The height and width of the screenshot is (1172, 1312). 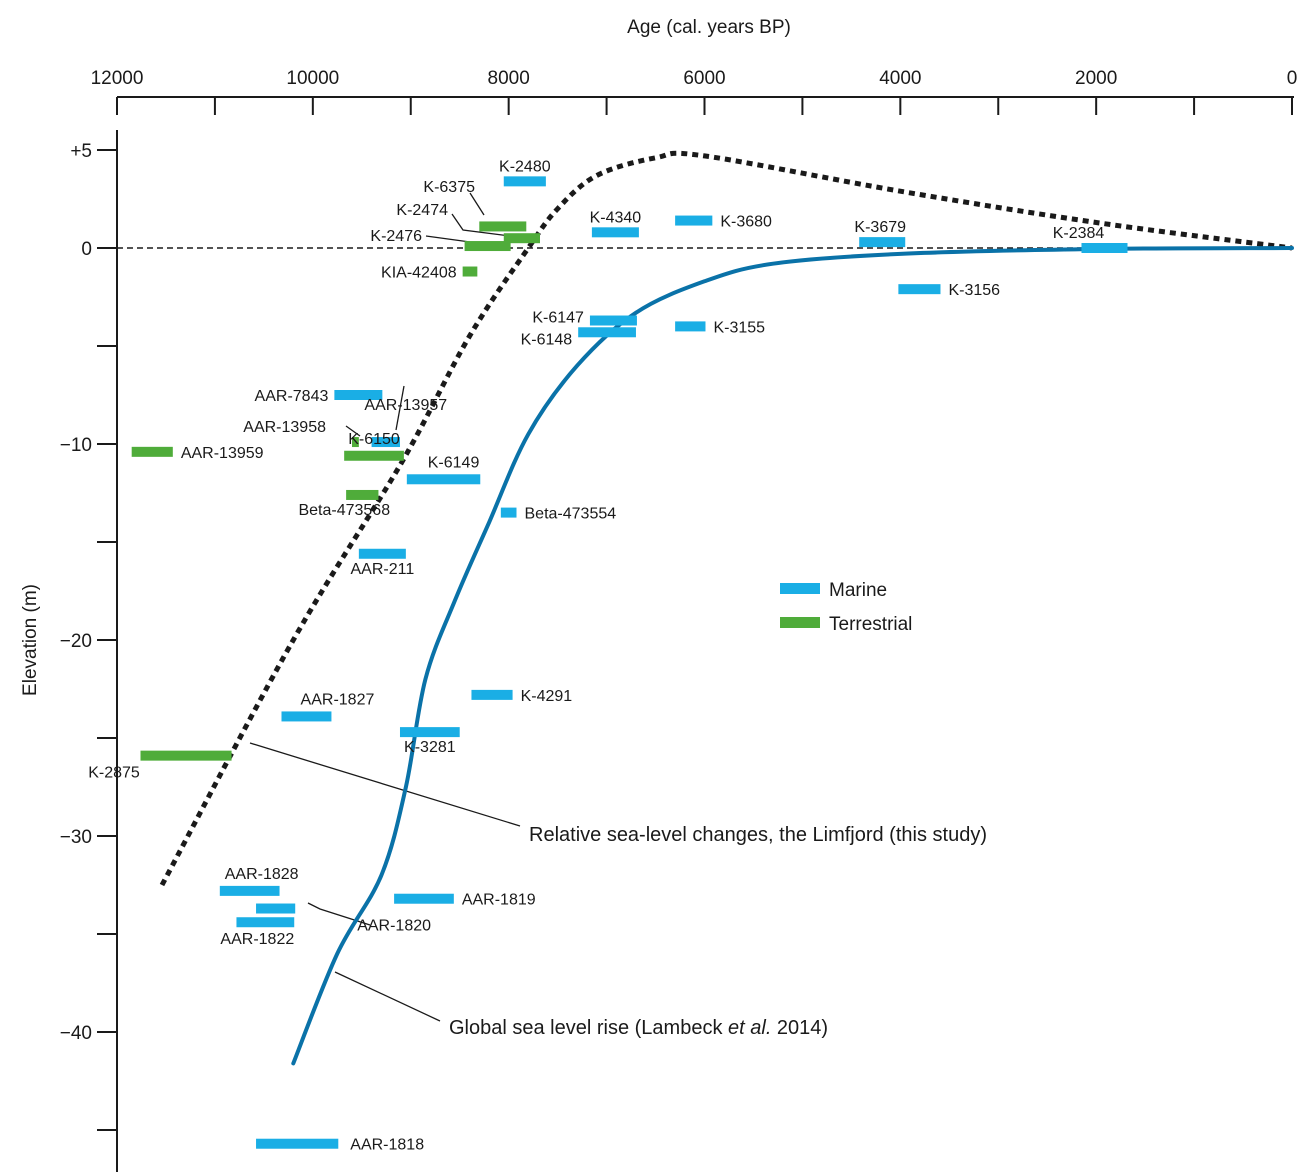 I want to click on legend: Marine Terrestrial, so click(x=846, y=607).